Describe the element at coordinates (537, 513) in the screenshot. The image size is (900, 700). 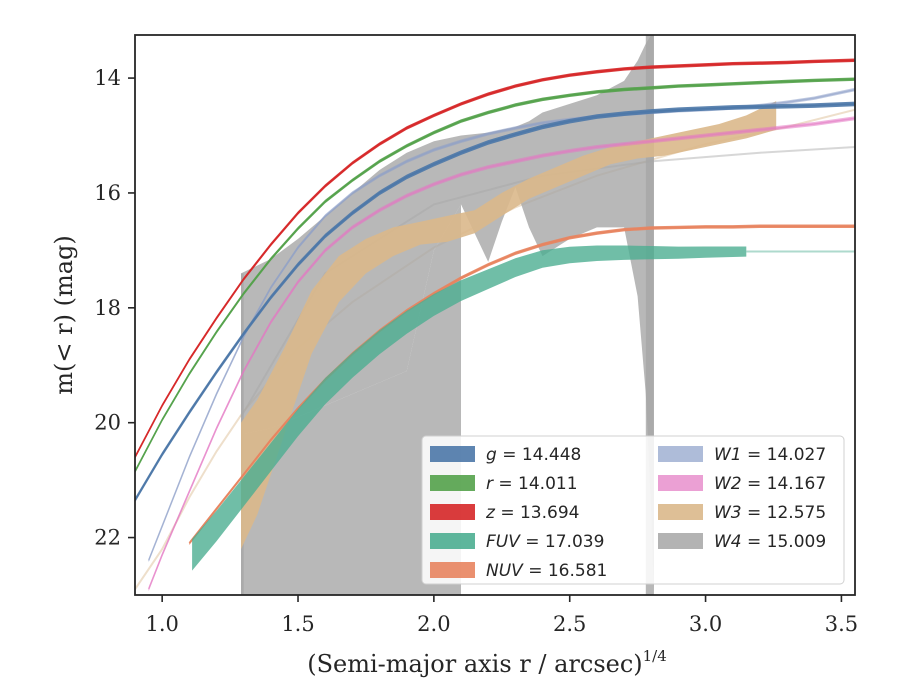
I see `legend-value: = 13.694` at that location.